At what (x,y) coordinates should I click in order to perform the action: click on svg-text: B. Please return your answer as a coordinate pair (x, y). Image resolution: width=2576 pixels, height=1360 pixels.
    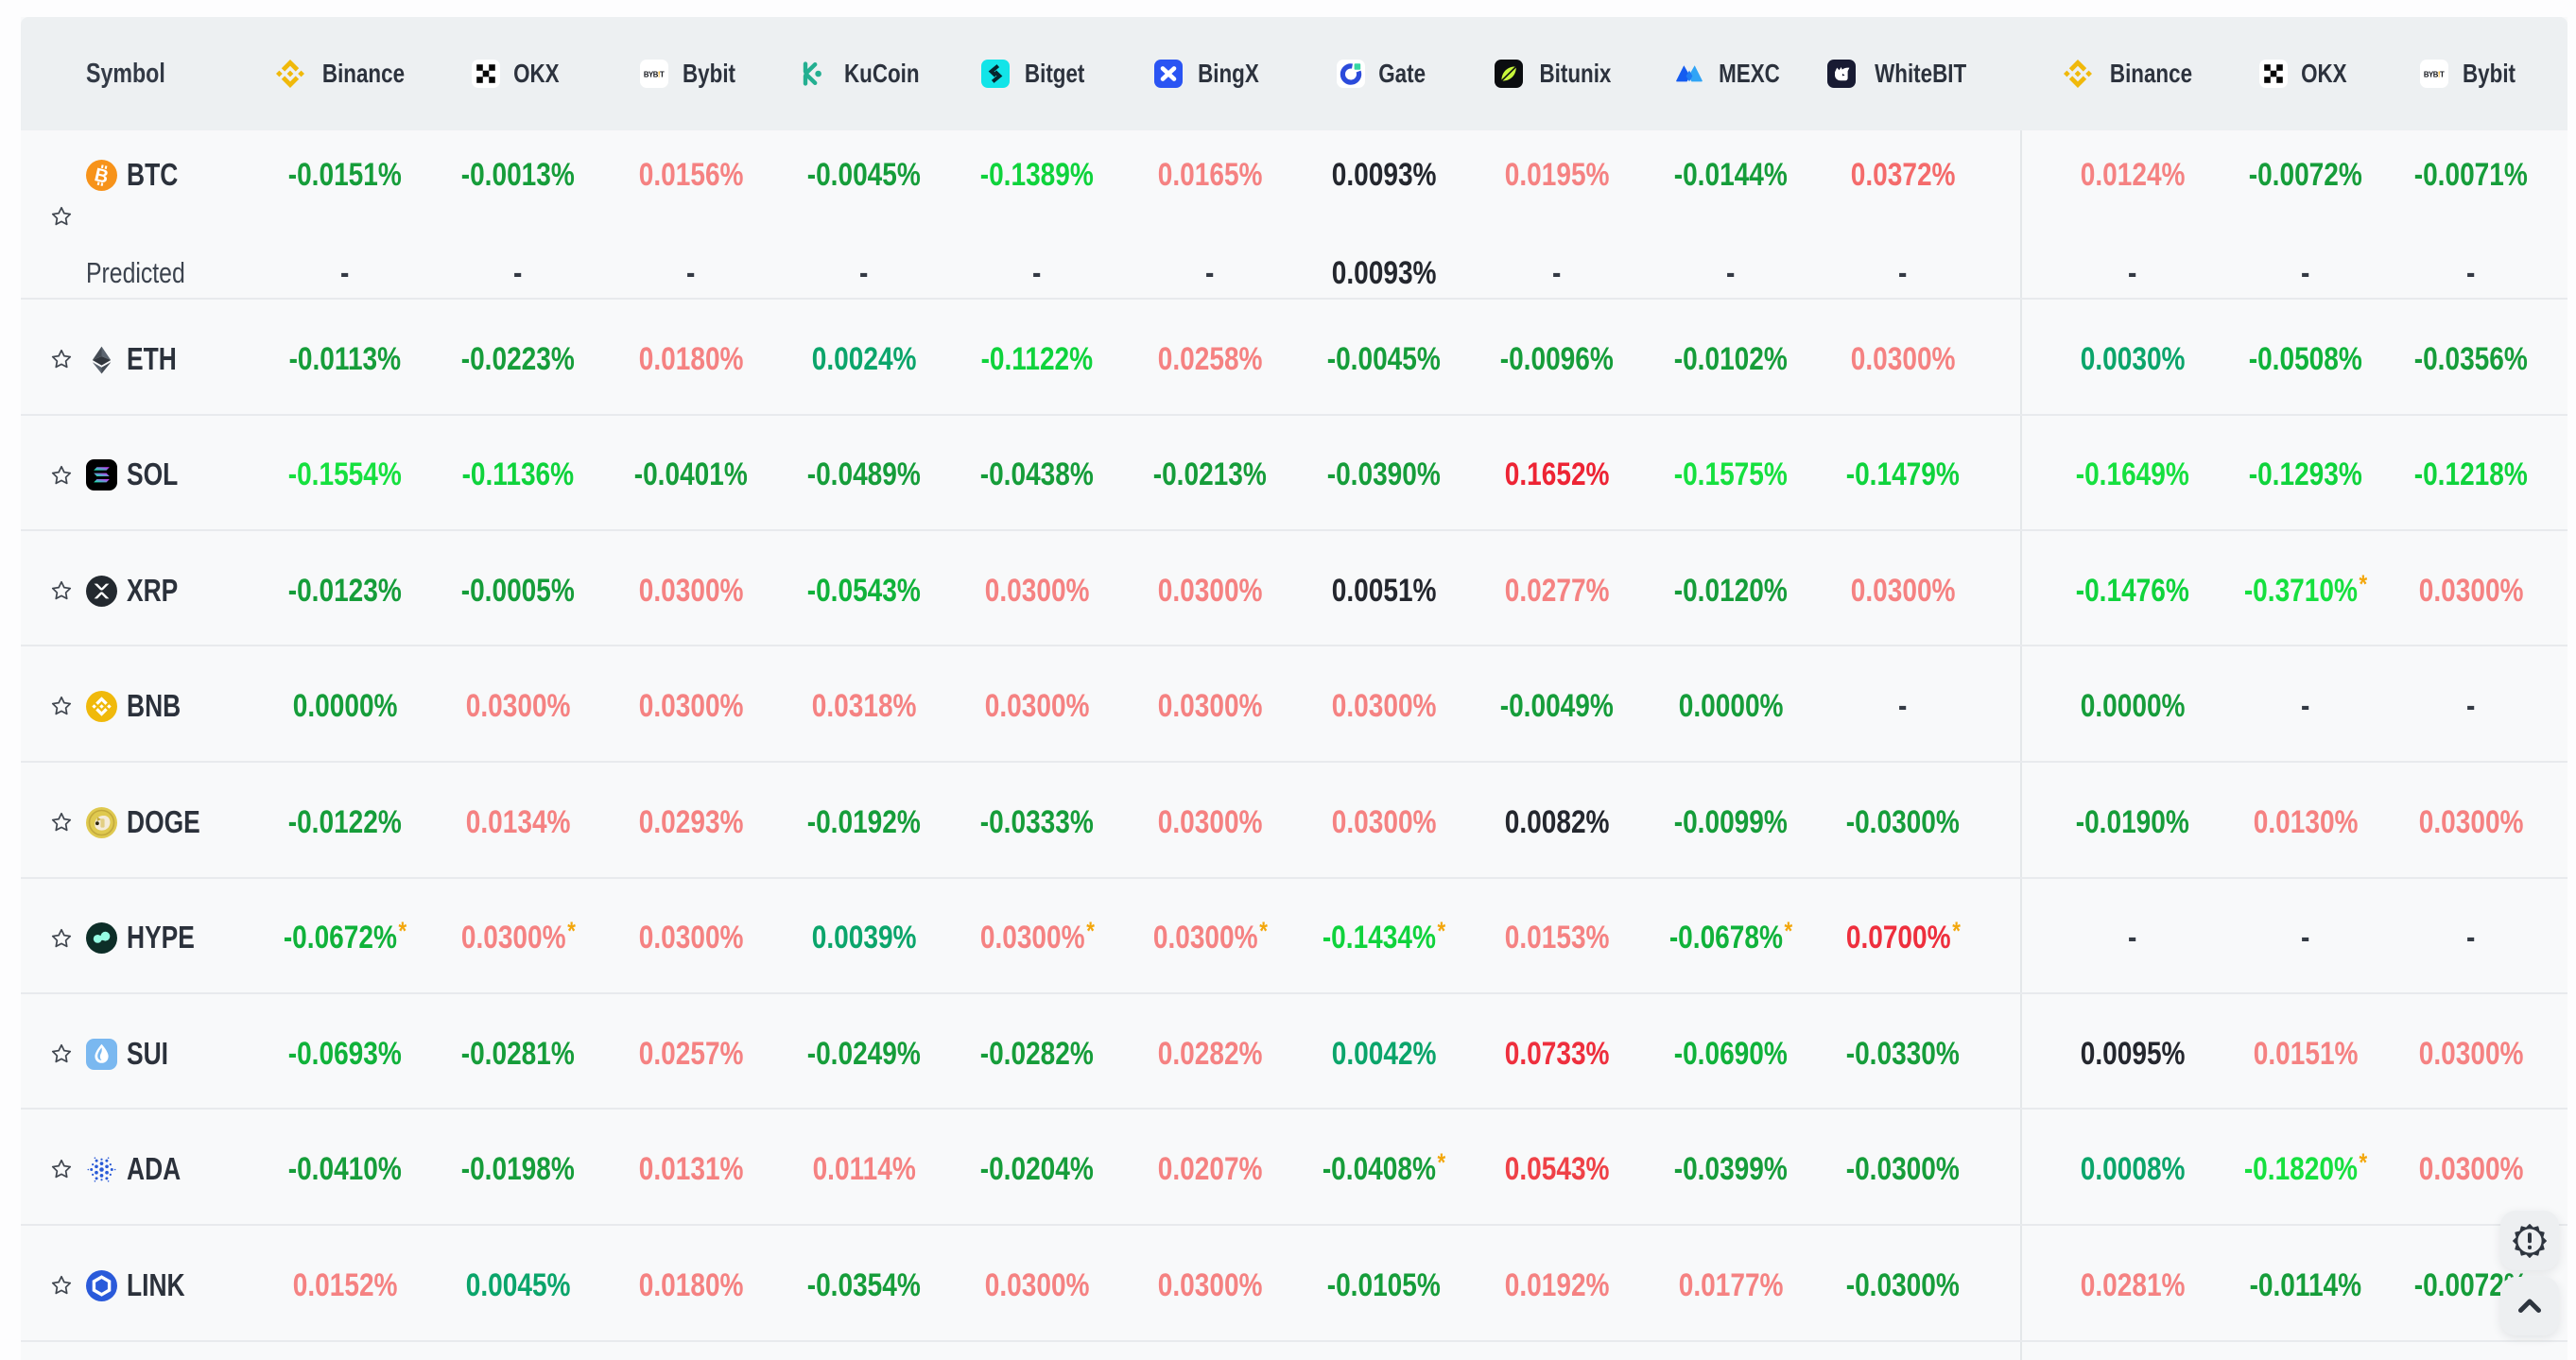
    Looking at the image, I should click on (102, 176).